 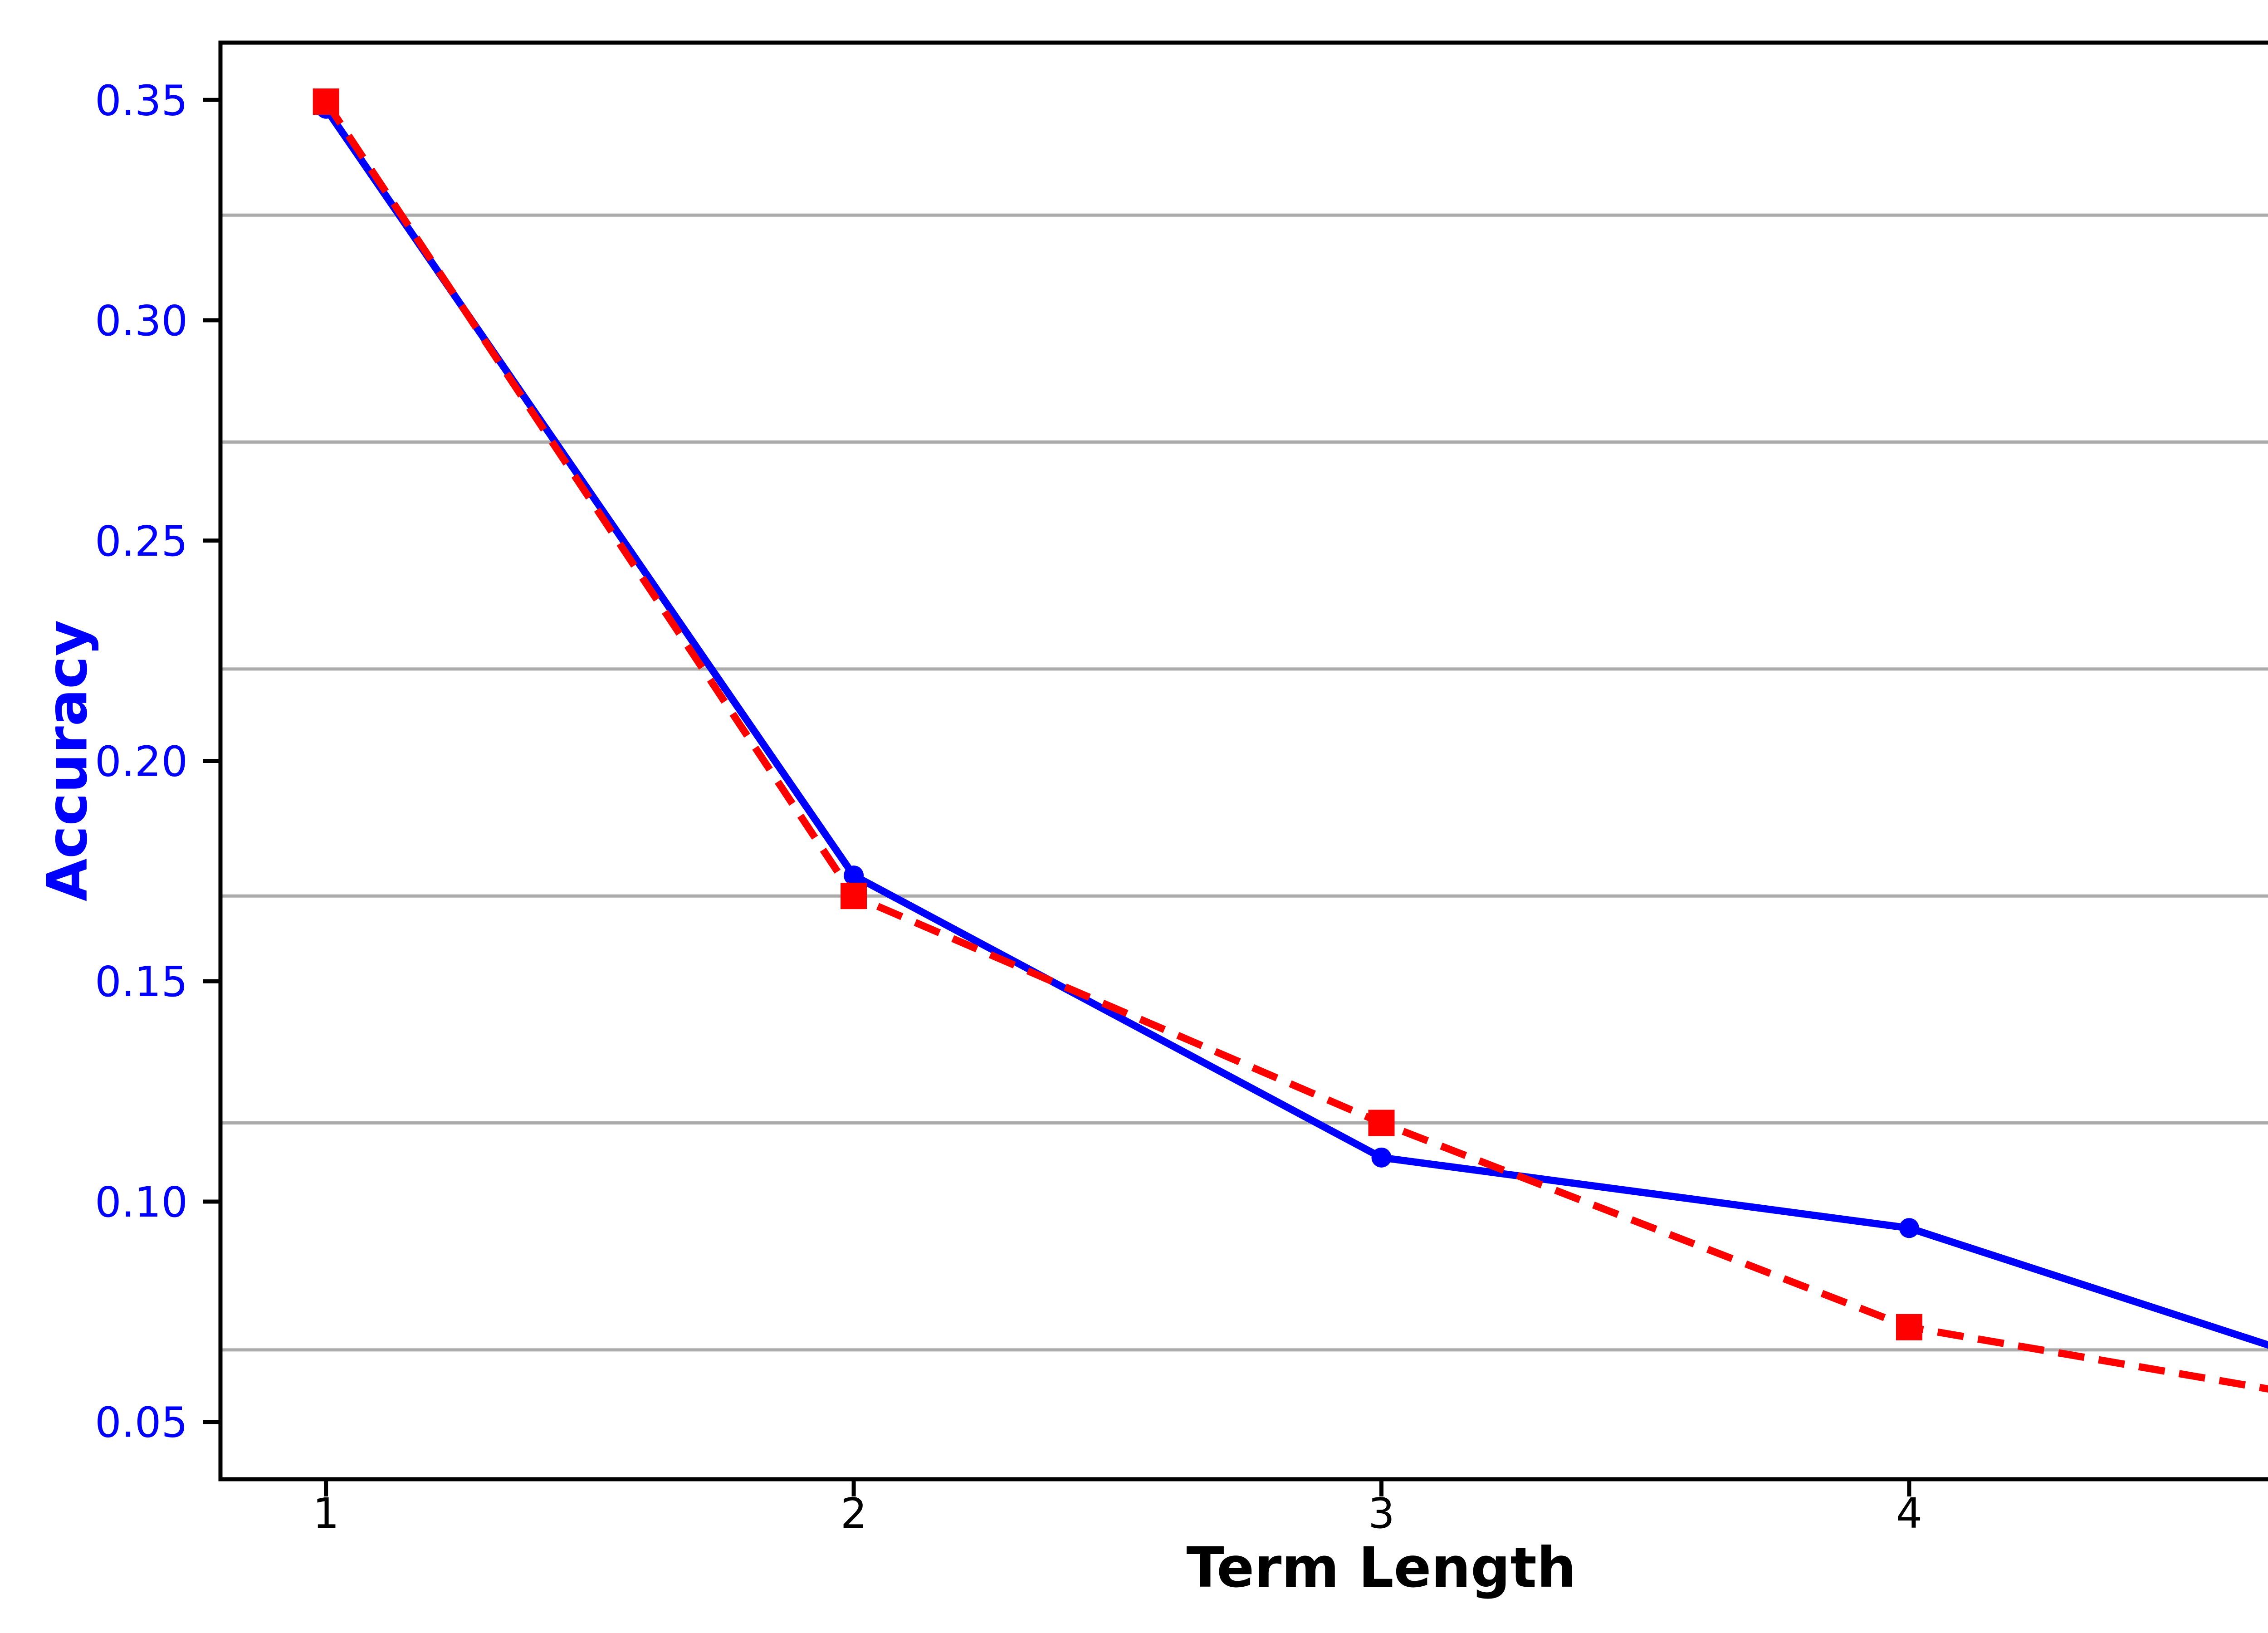 I want to click on x-axis-title: Term Length, so click(x=1381, y=1567).